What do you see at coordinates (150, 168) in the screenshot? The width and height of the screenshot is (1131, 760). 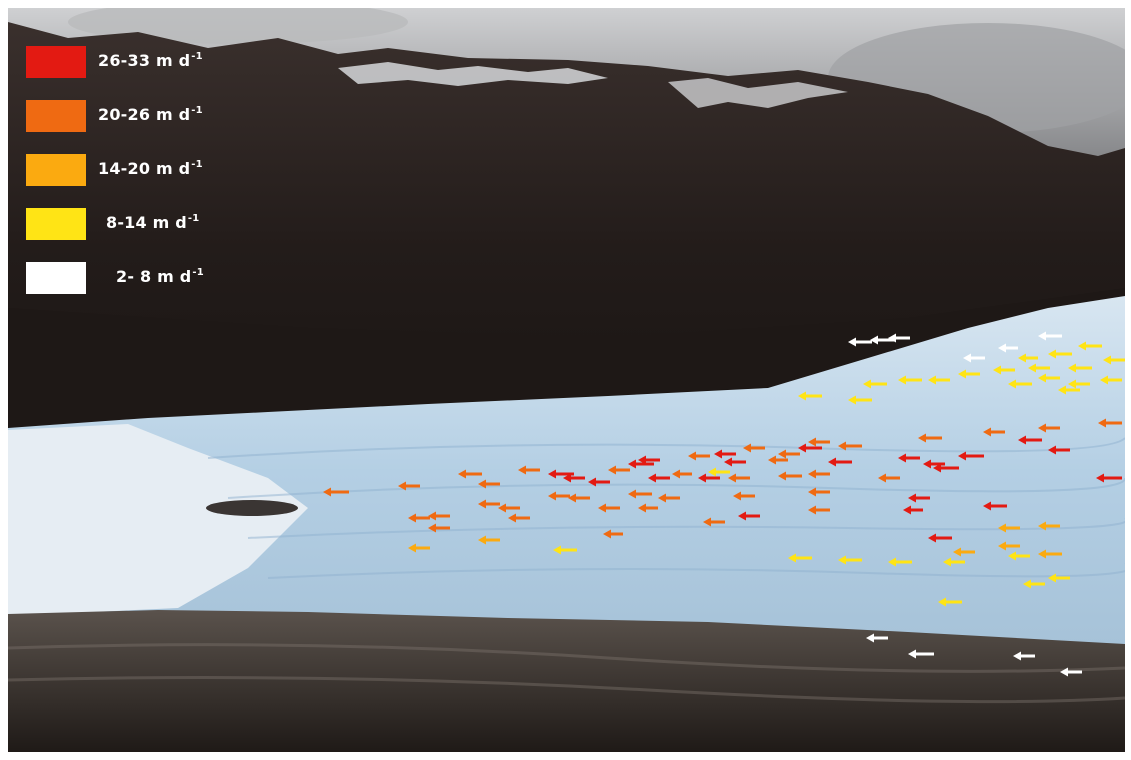 I see `legend-label: 14-20 m d-1` at bounding box center [150, 168].